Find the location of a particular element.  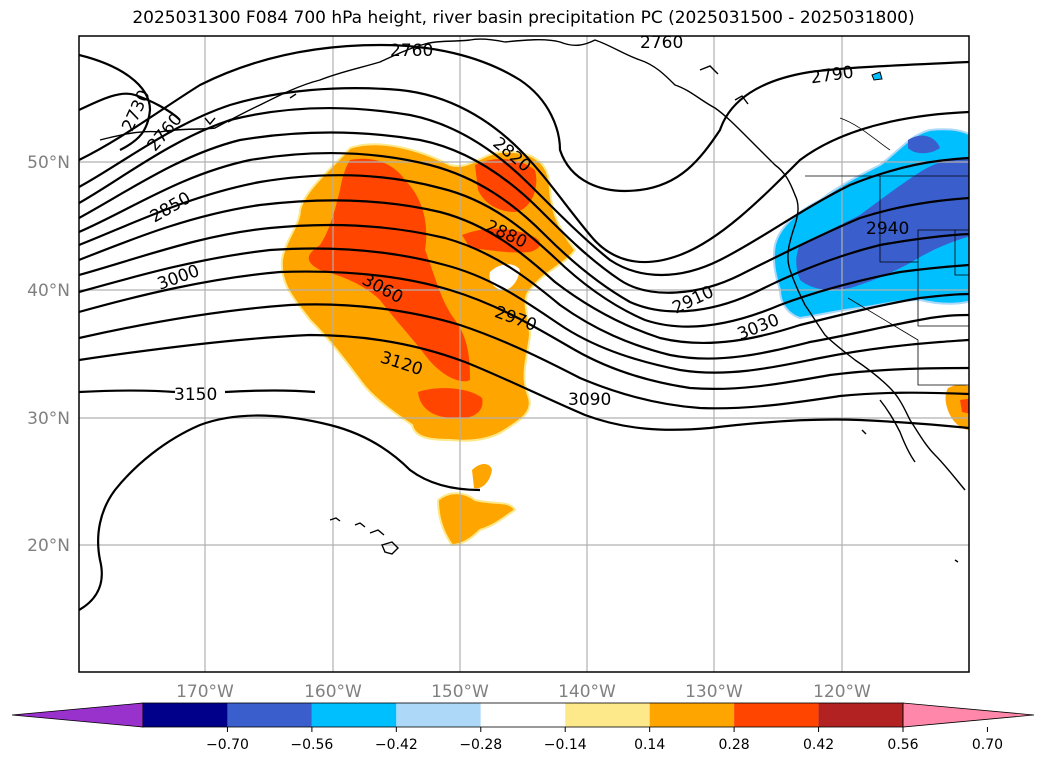

colorbar-frame is located at coordinates (523, 715).